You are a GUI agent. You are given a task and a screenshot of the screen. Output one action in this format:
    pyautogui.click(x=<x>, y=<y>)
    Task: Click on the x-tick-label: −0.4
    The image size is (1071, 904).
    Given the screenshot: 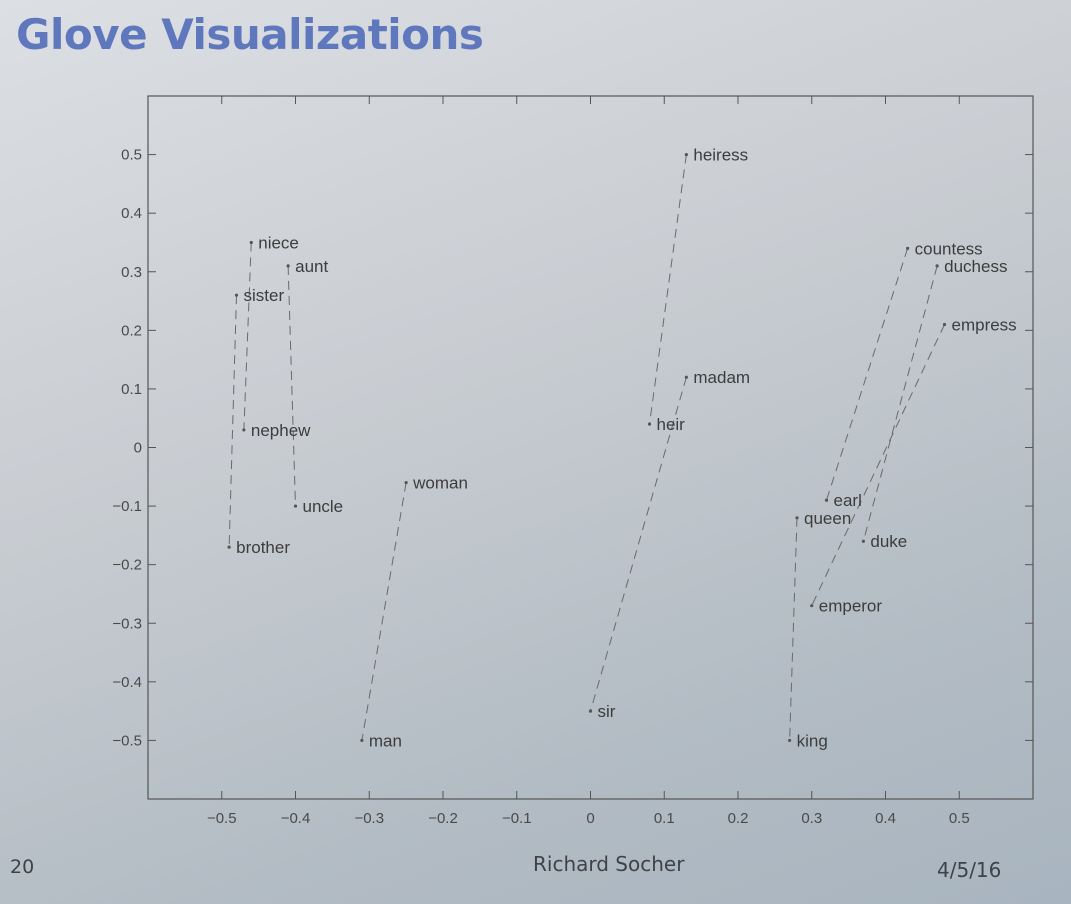 What is the action you would take?
    pyautogui.click(x=296, y=818)
    